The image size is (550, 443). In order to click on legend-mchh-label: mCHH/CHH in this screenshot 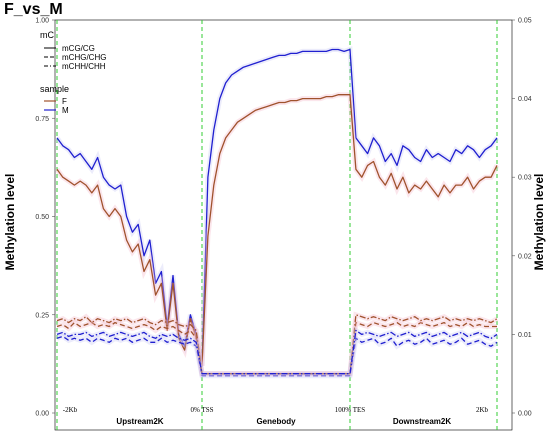, I will do `click(84, 66)`.